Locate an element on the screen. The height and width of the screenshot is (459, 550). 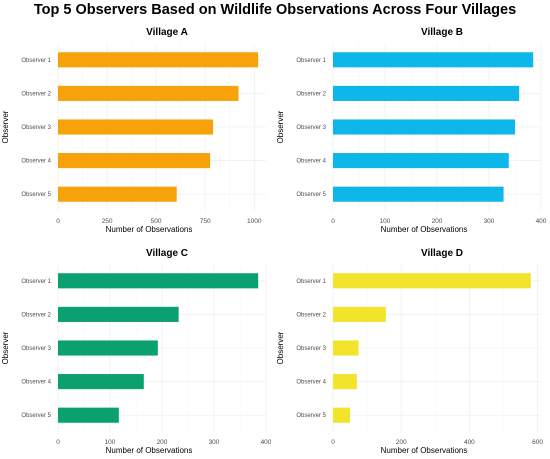
village-a-category-label: Observer 5 is located at coordinates (36, 195).